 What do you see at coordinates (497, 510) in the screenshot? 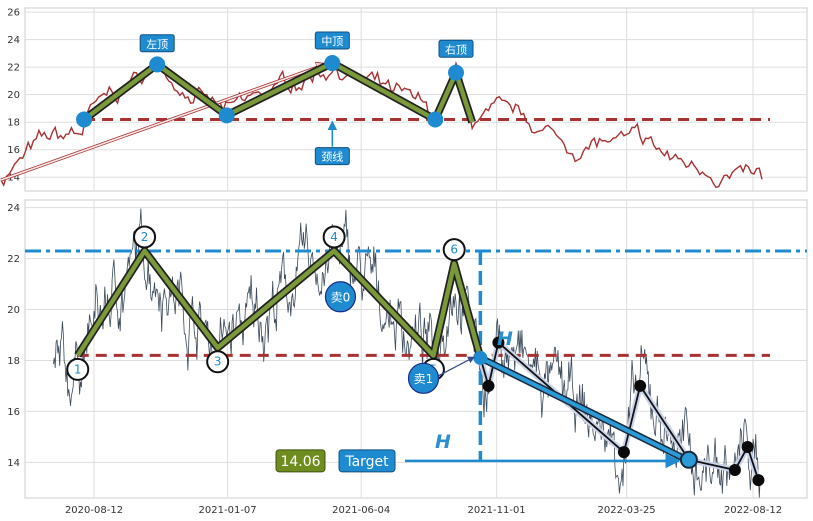
I see `x-tick-label: 2021-11-01` at bounding box center [497, 510].